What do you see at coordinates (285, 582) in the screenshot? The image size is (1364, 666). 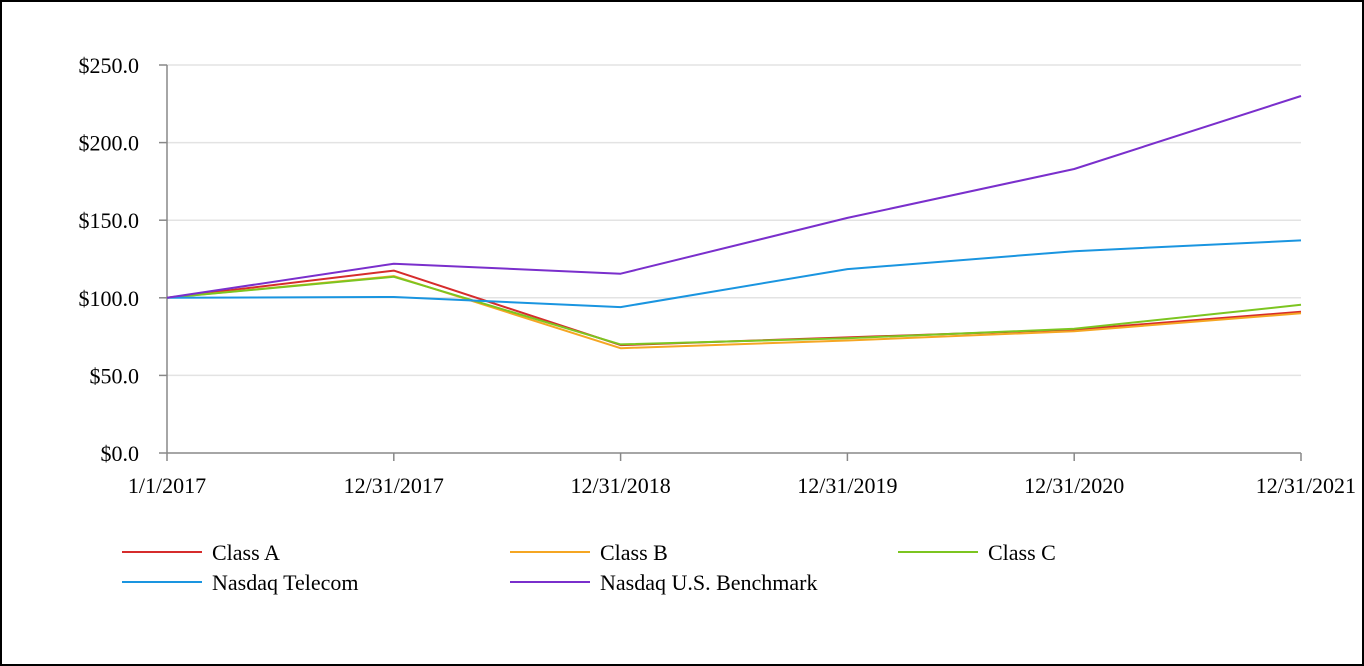 I see `legend-label: Nasdaq Telecom` at bounding box center [285, 582].